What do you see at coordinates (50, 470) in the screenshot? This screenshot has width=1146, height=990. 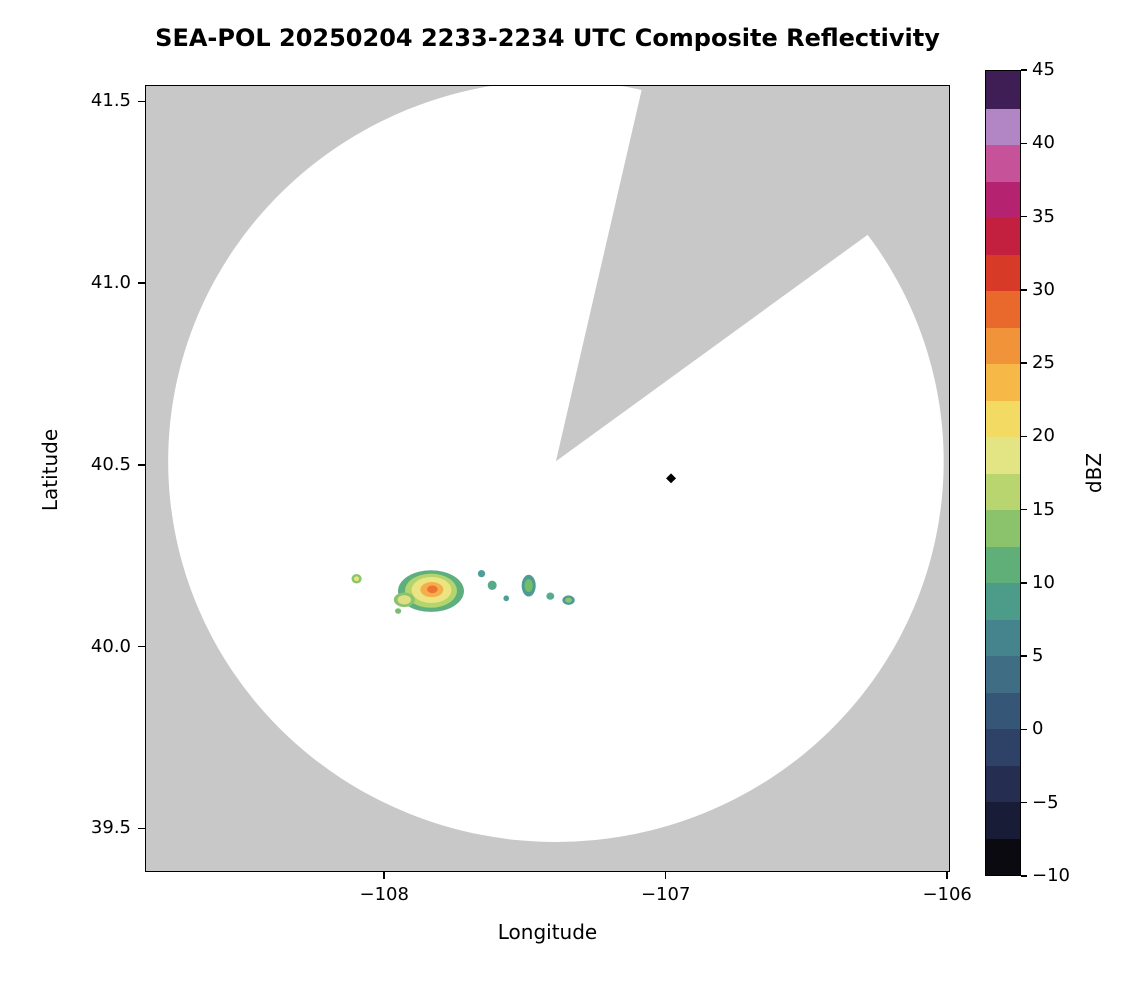 I see `y-axis-label: Latitude` at bounding box center [50, 470].